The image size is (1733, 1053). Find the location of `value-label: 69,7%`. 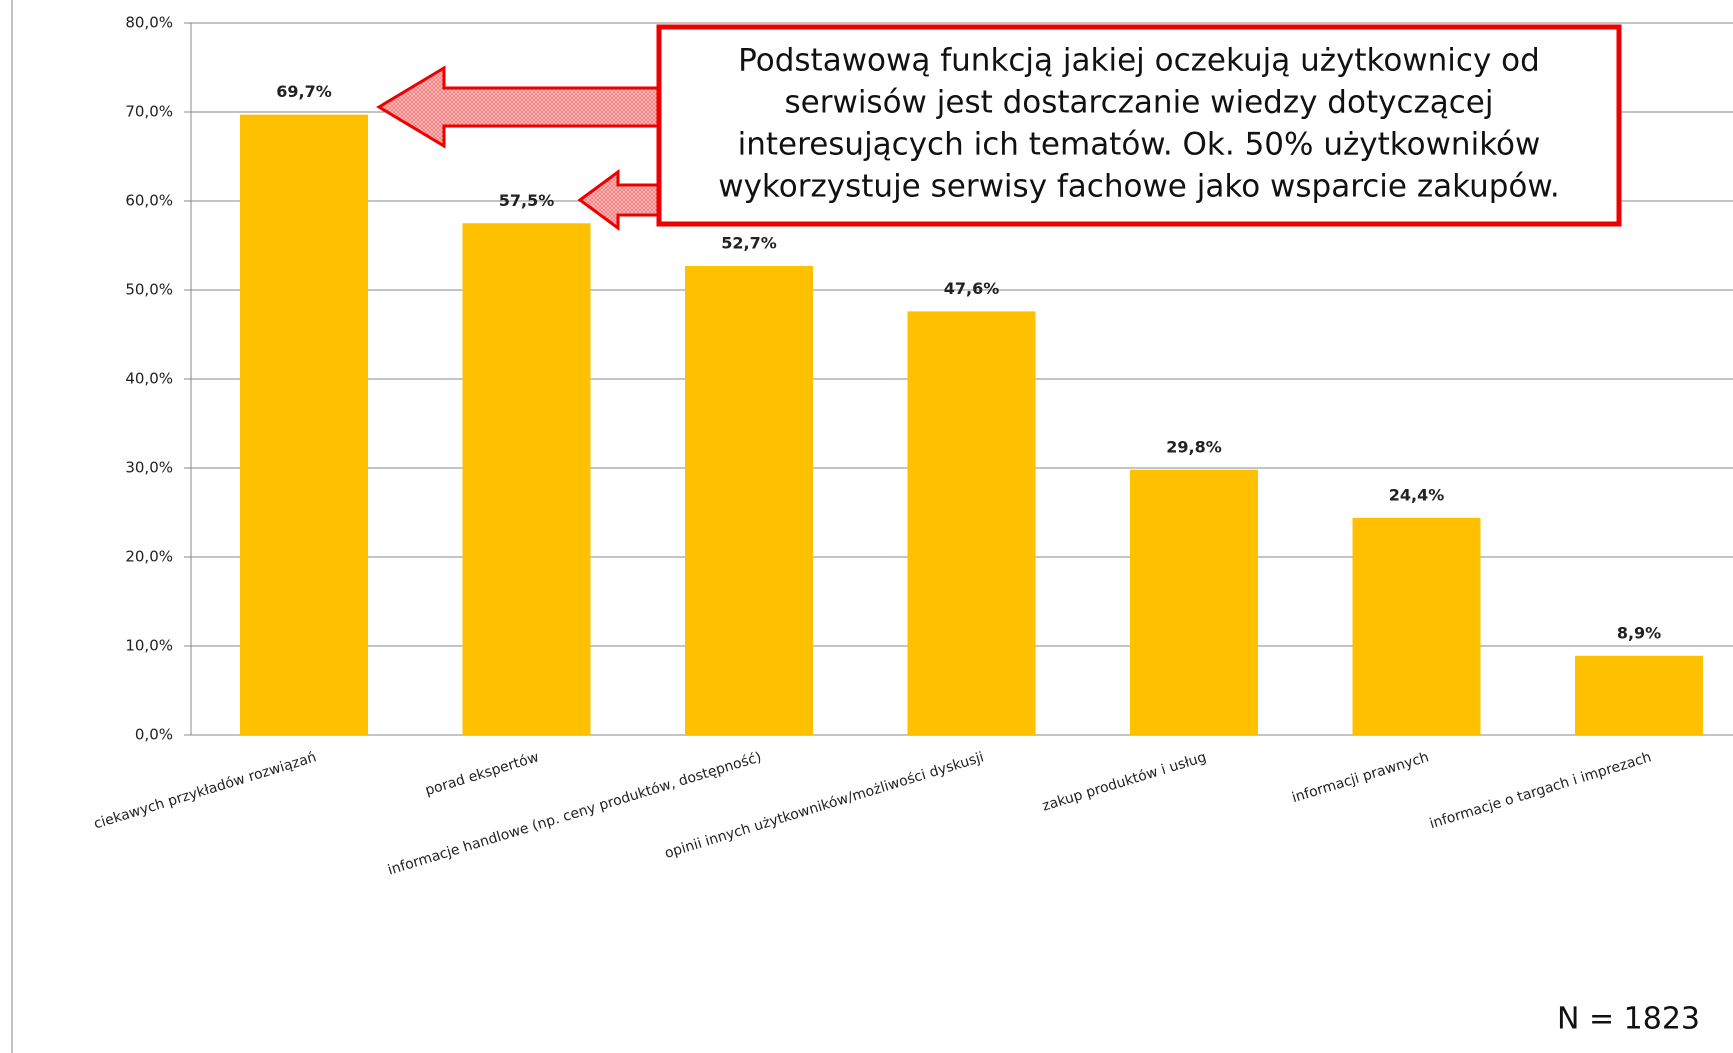

value-label: 69,7% is located at coordinates (304, 91).